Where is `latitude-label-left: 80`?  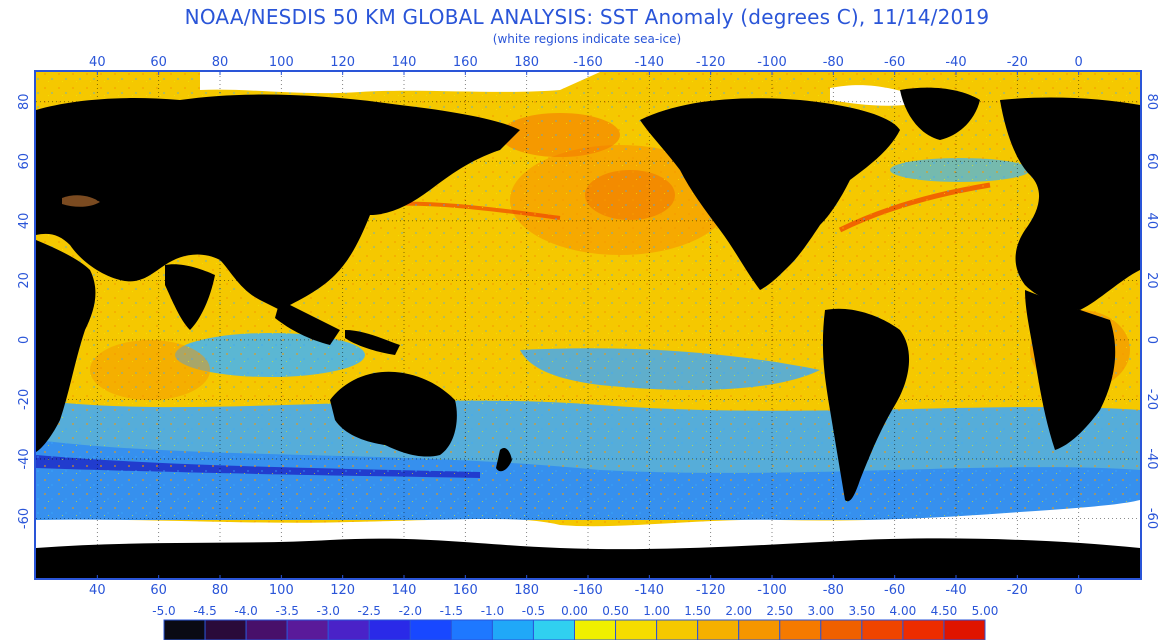
latitude-label-left: 80 is located at coordinates (24, 101).